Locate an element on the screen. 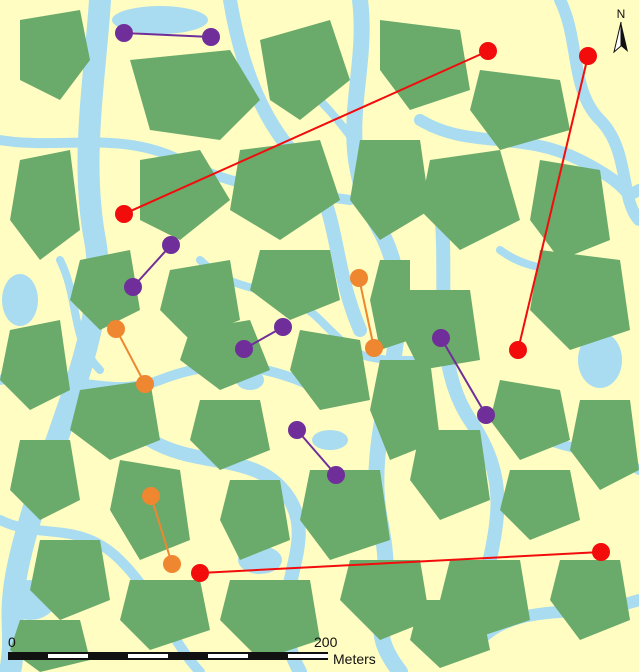 This screenshot has height=672, width=639. scale-start-label: 0 is located at coordinates (12, 642).